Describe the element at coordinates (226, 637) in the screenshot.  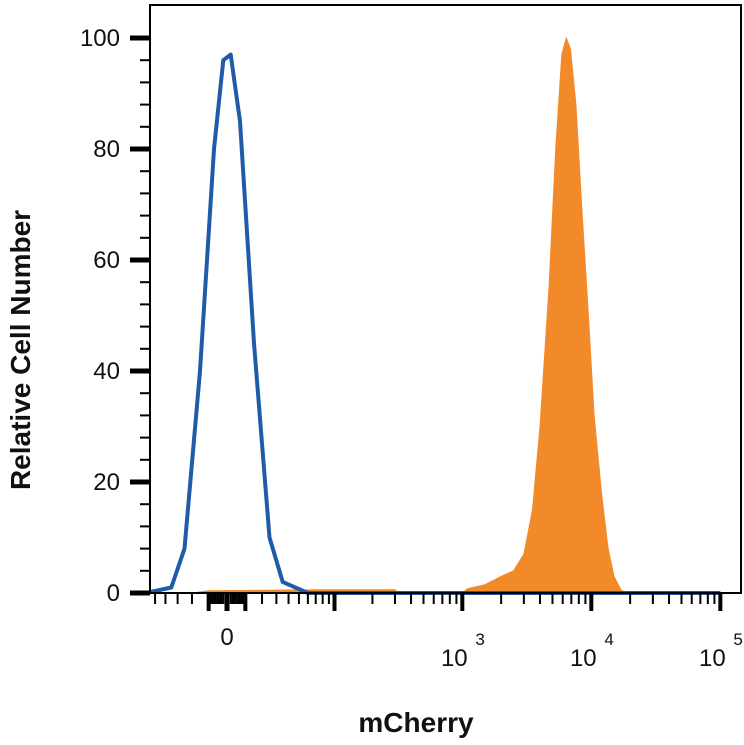
I see `x-tick-label: 0` at that location.